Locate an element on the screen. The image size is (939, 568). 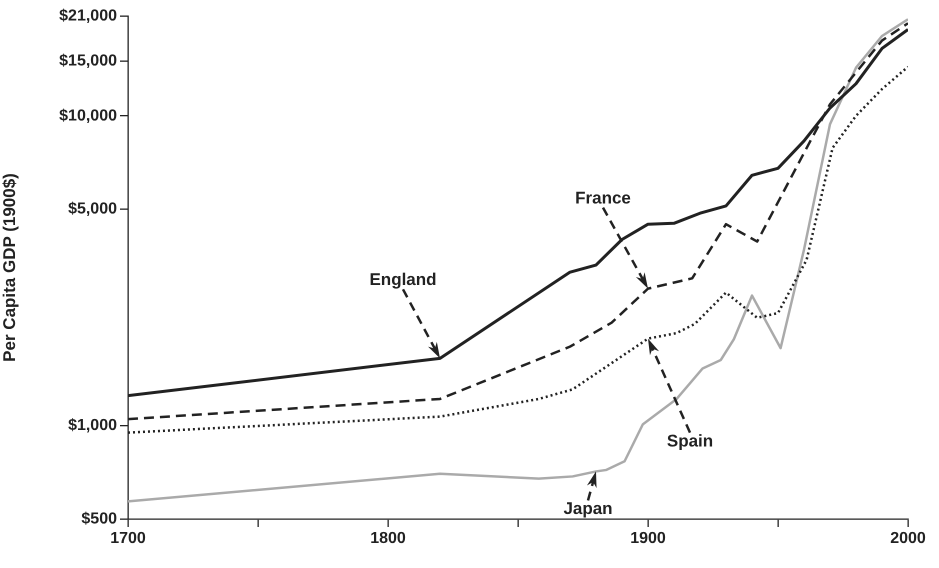
y-tick-label: $5,000 is located at coordinates (93, 209).